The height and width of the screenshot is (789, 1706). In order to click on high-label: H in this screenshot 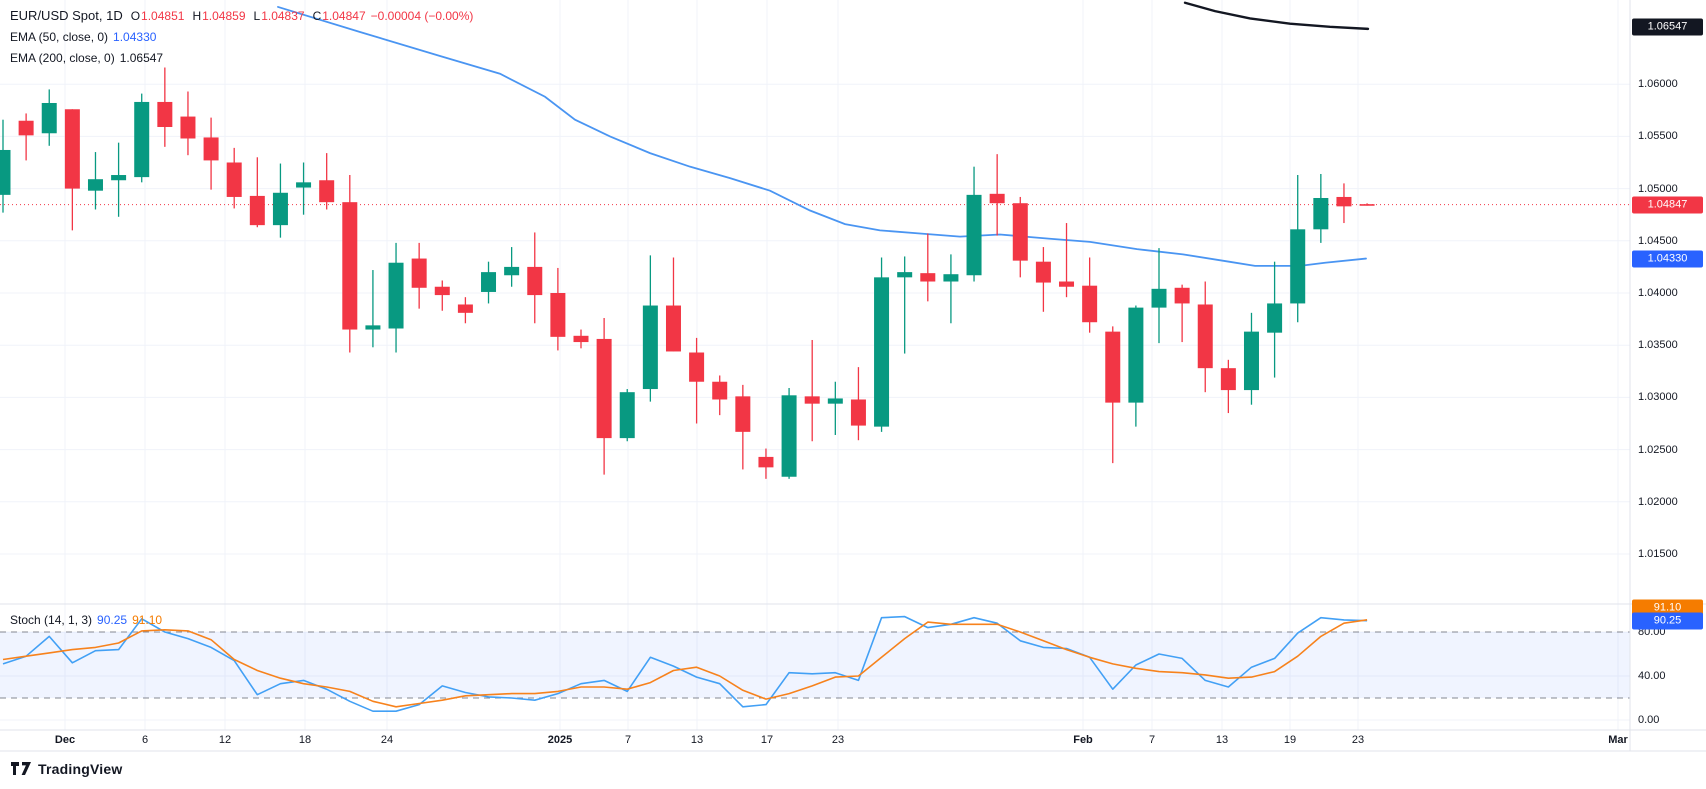, I will do `click(197, 15)`.